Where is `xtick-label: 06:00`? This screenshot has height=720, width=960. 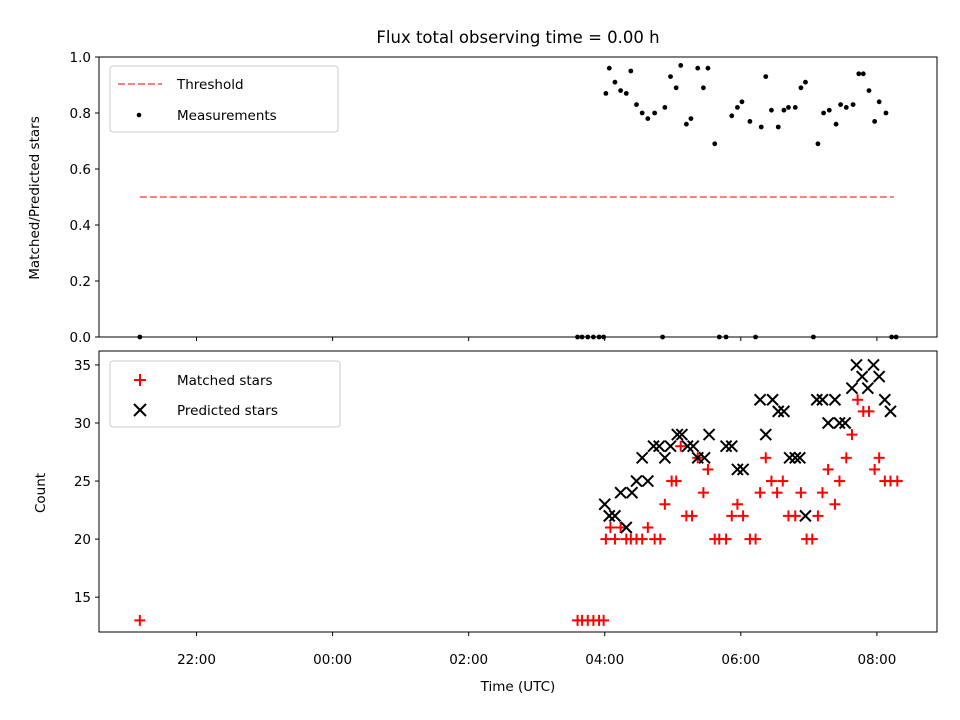
xtick-label: 06:00 is located at coordinates (740, 660).